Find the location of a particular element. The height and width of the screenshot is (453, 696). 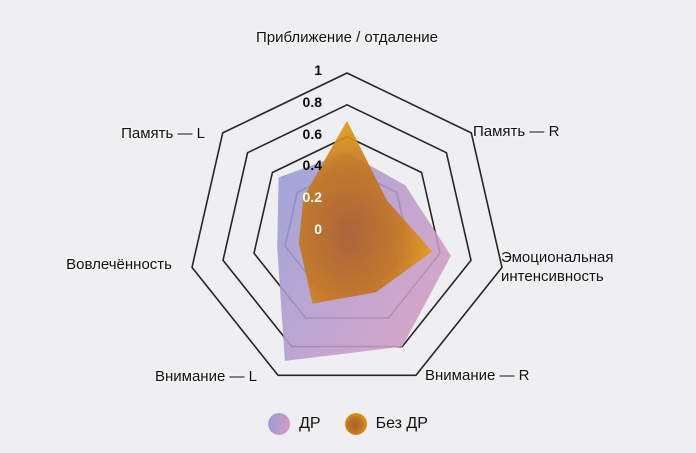

tick-label-0-8: 0.8 is located at coordinates (312, 101).